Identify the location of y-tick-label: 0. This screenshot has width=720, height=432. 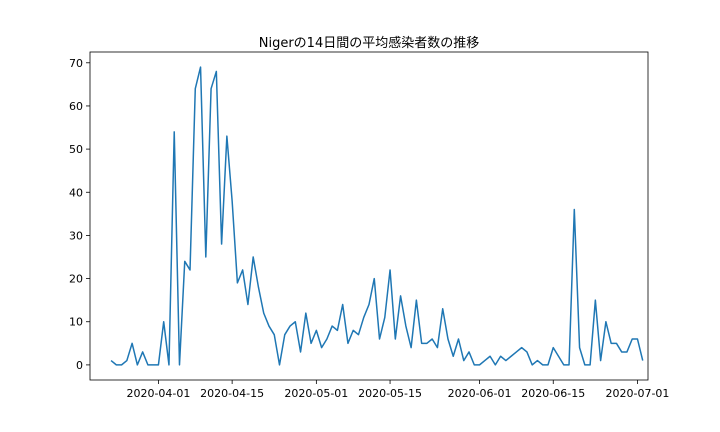
(79, 365).